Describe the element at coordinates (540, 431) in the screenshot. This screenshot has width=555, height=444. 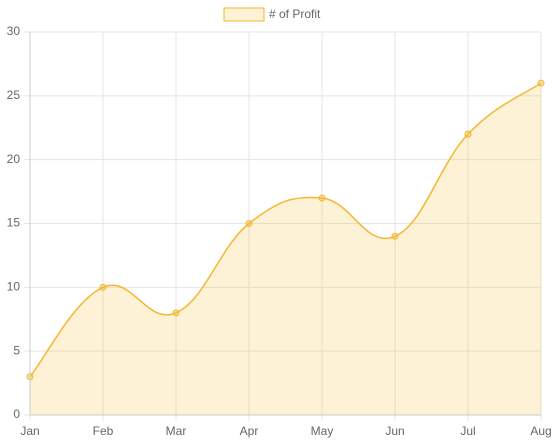
I see `x-tick-label: Aug` at that location.